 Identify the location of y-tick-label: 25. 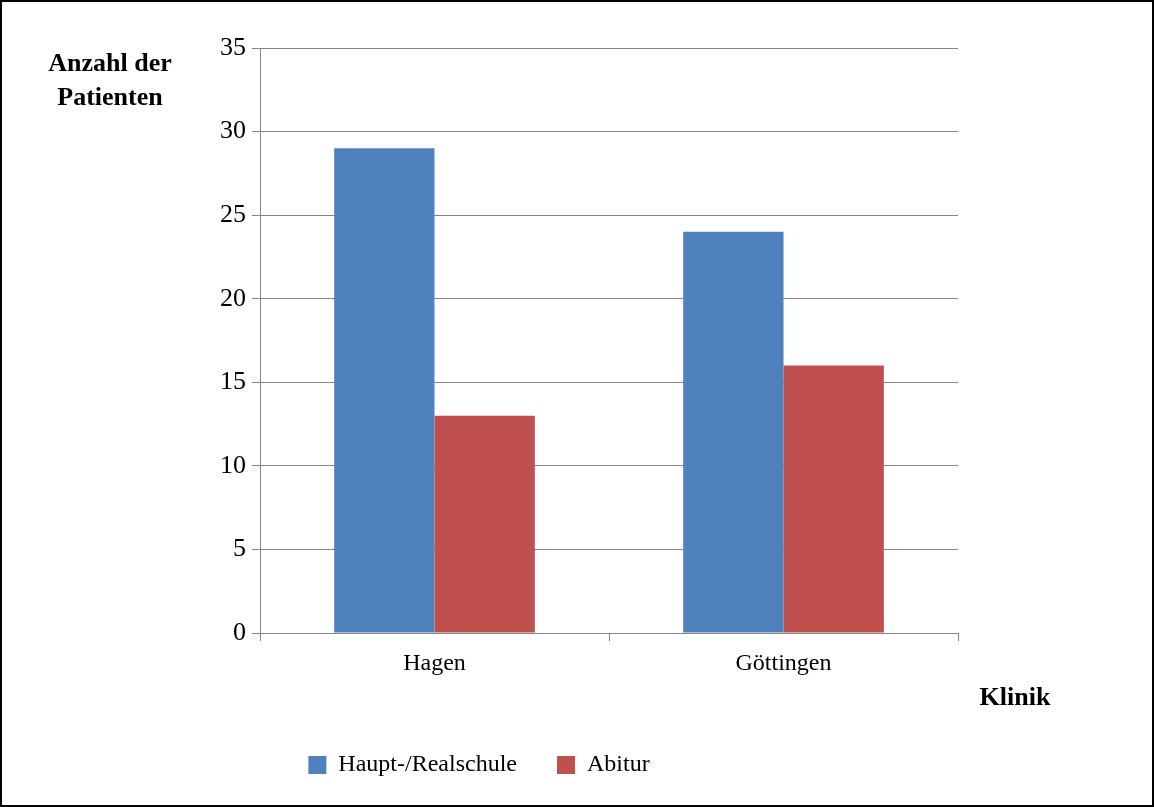
(233, 213).